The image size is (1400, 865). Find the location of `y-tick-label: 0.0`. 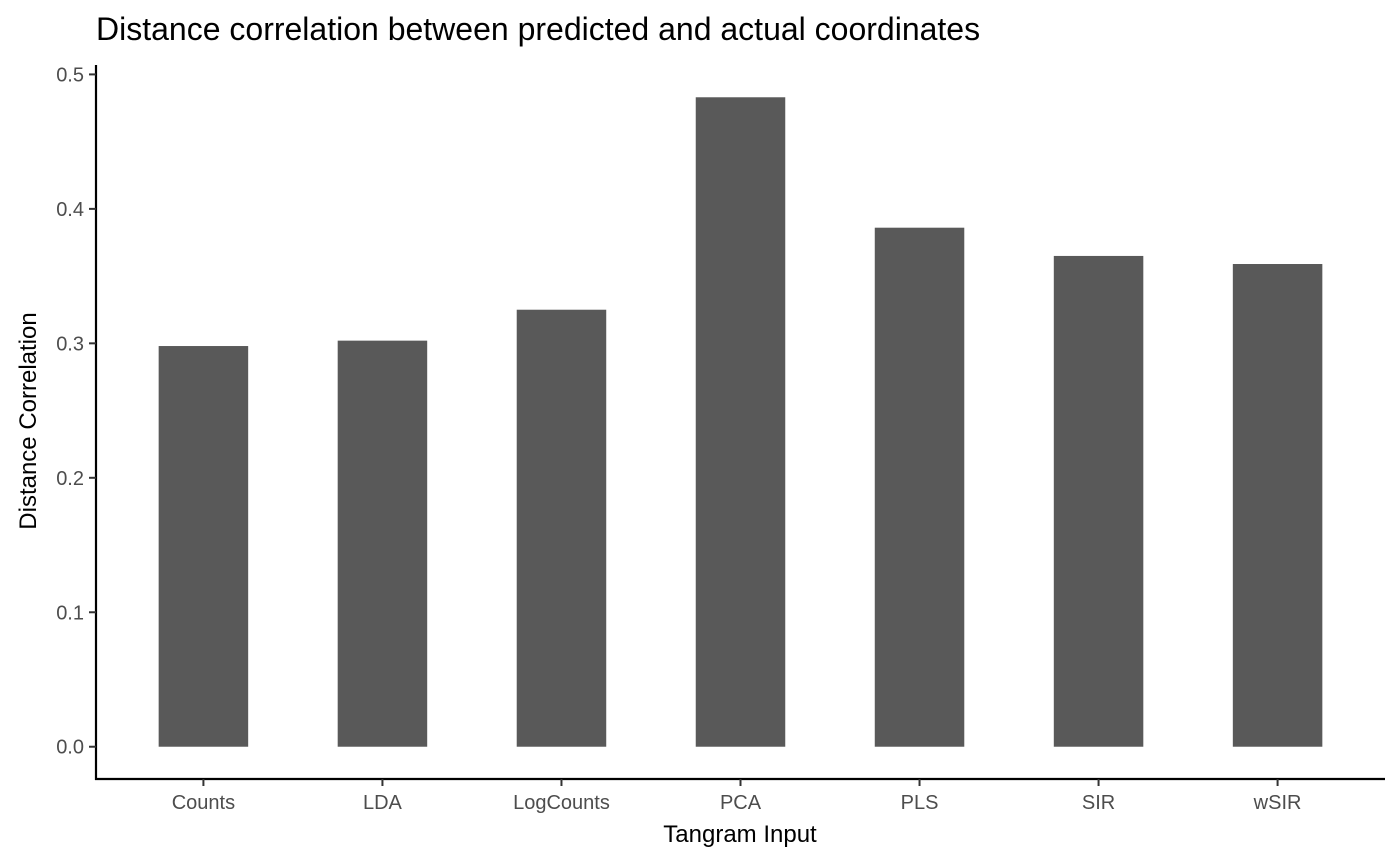

y-tick-label: 0.0 is located at coordinates (70, 748).